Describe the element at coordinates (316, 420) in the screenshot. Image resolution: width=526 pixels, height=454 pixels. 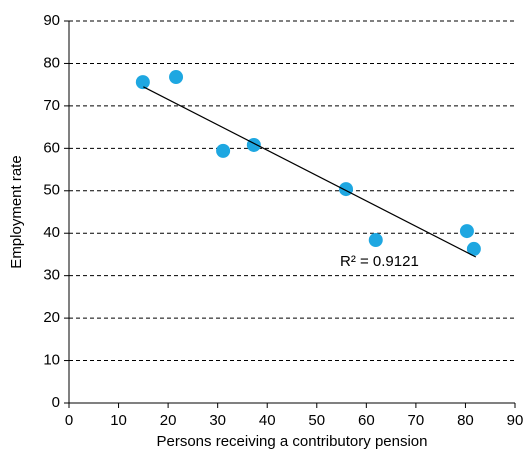
I see `x-tick-label: 50` at that location.